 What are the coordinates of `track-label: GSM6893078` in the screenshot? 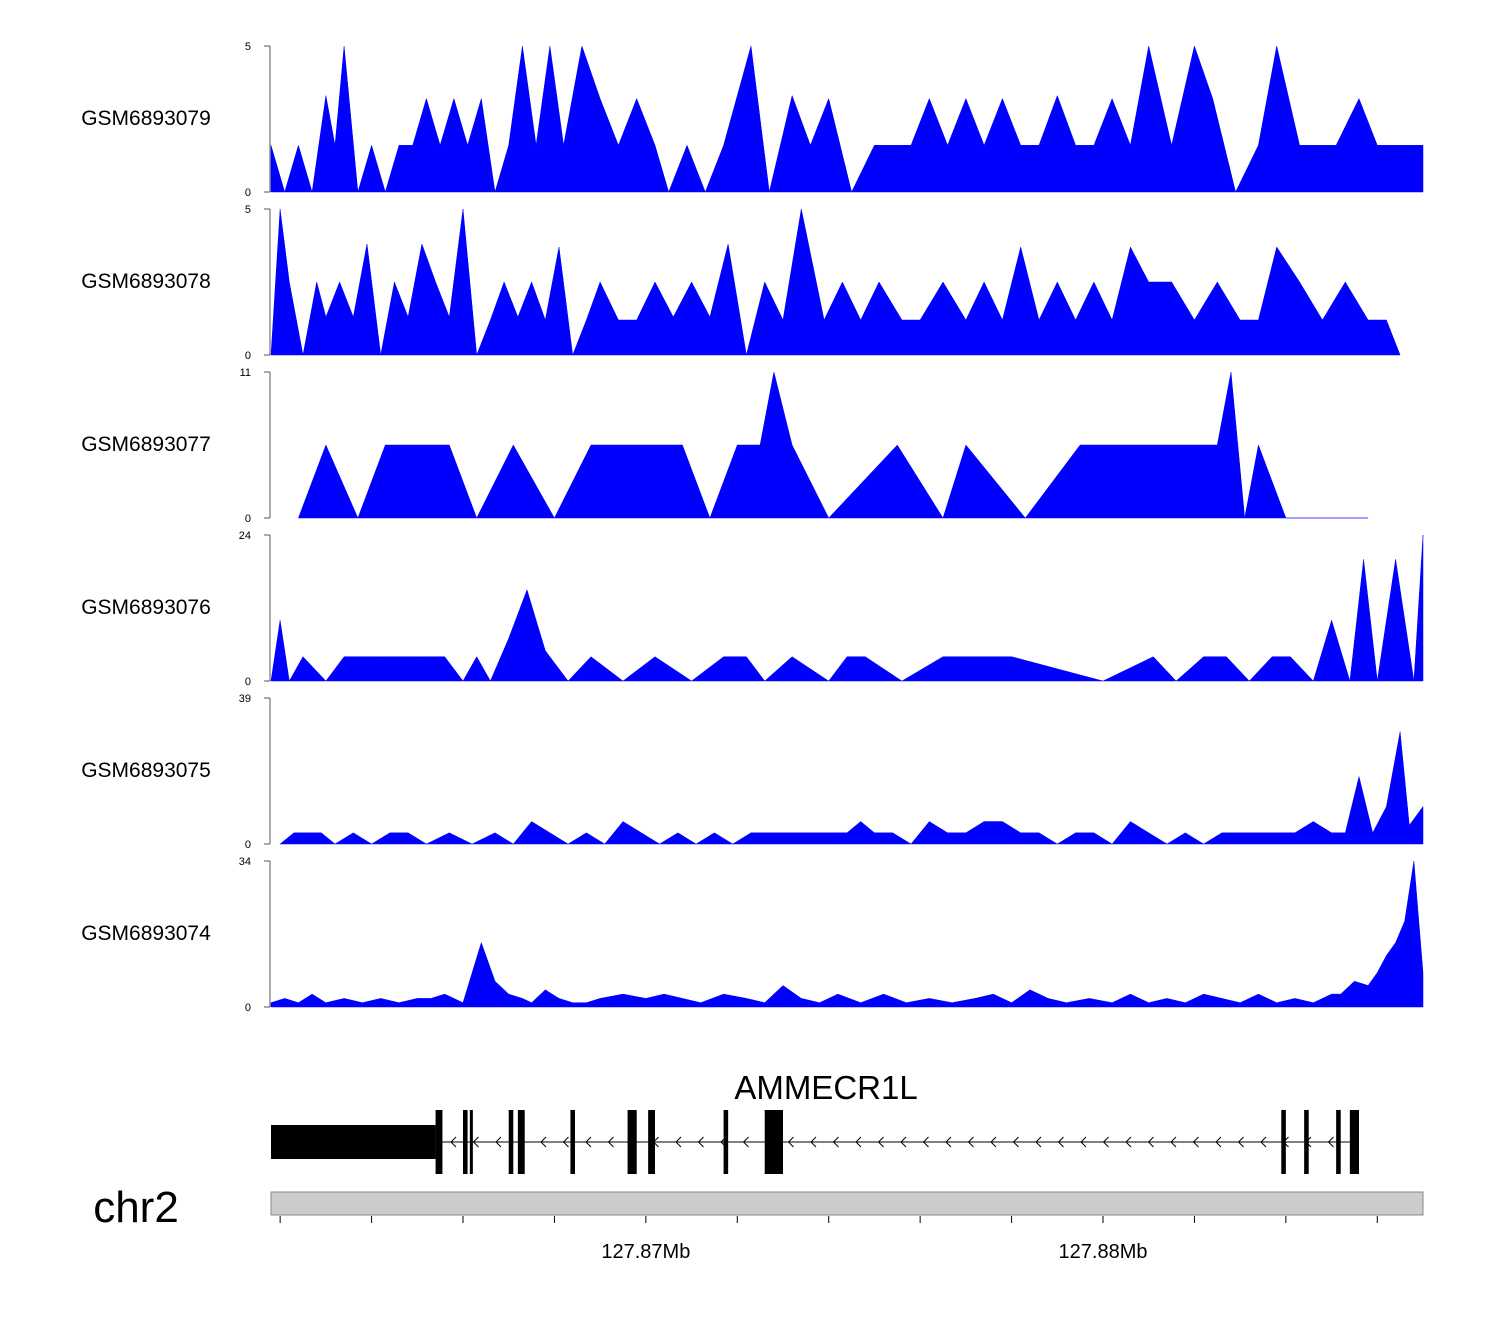 It's located at (146, 281).